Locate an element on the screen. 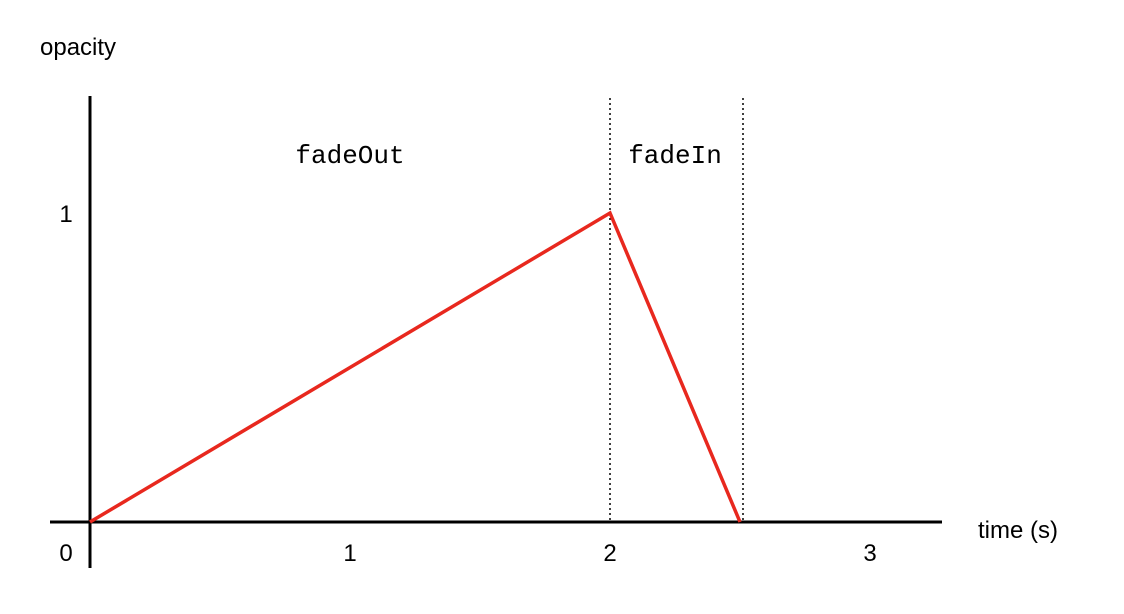 This screenshot has height=614, width=1124. x-tick-label: 1 is located at coordinates (349, 553).